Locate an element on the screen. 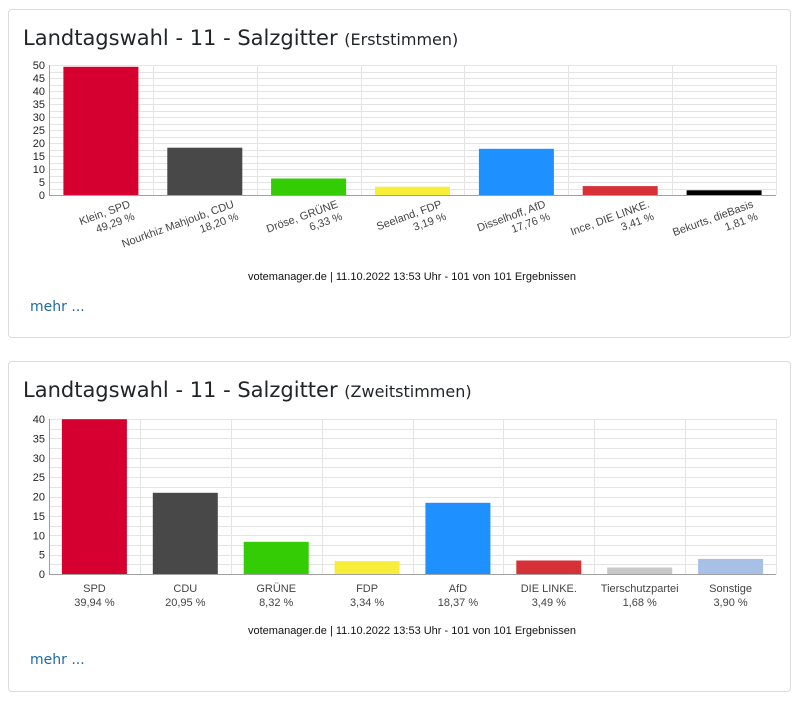 The height and width of the screenshot is (701, 800). value-label: 8,32 % is located at coordinates (276, 603).